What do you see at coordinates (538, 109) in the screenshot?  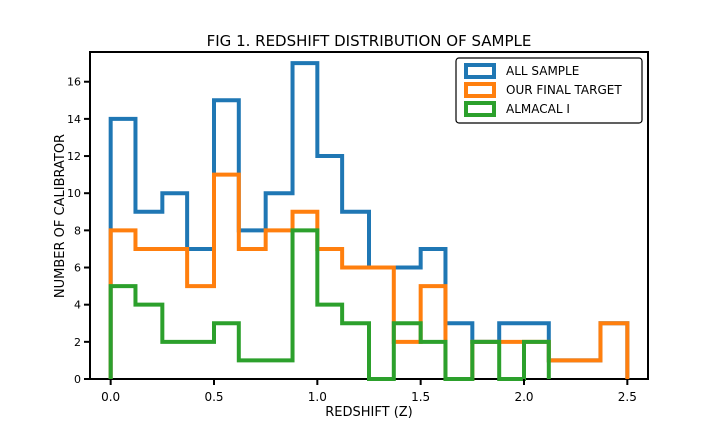 I see `legend-label: ALMACAL I` at bounding box center [538, 109].